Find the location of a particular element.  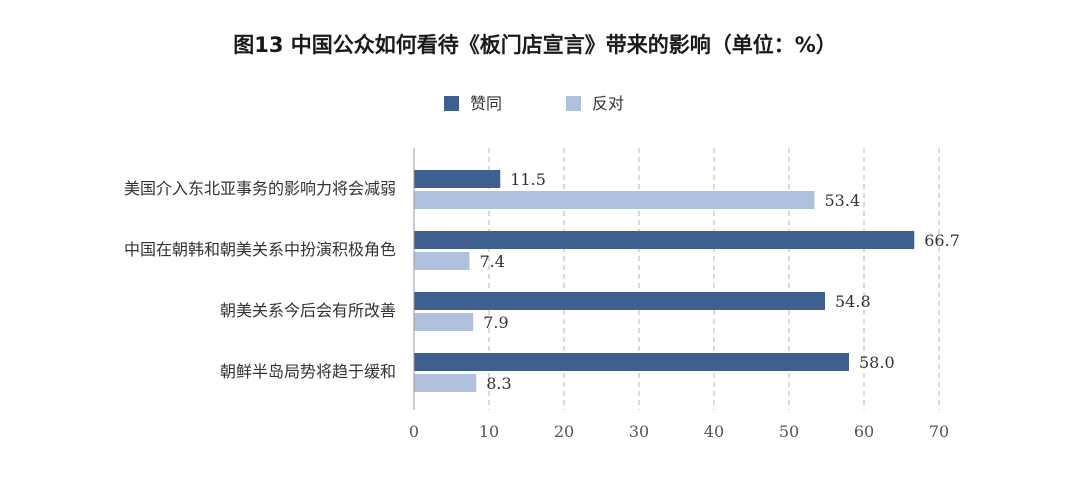

data-label: 54.8 is located at coordinates (853, 301).